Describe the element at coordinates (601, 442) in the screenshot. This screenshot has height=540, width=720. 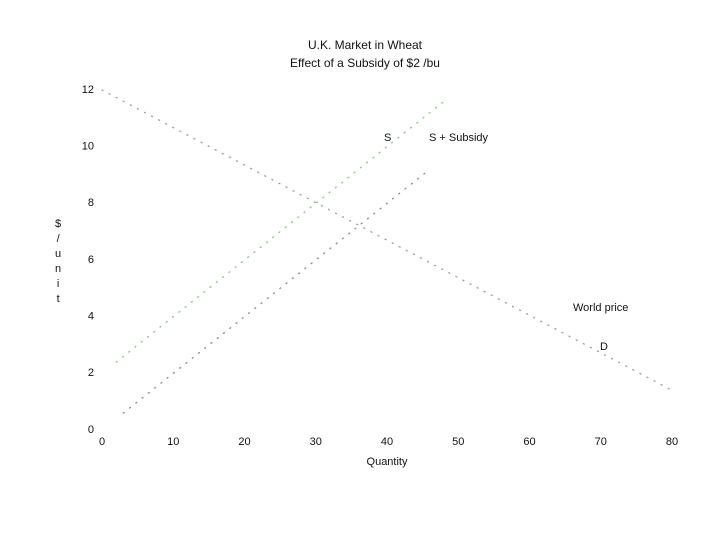
I see `x-tick-label: 70` at that location.